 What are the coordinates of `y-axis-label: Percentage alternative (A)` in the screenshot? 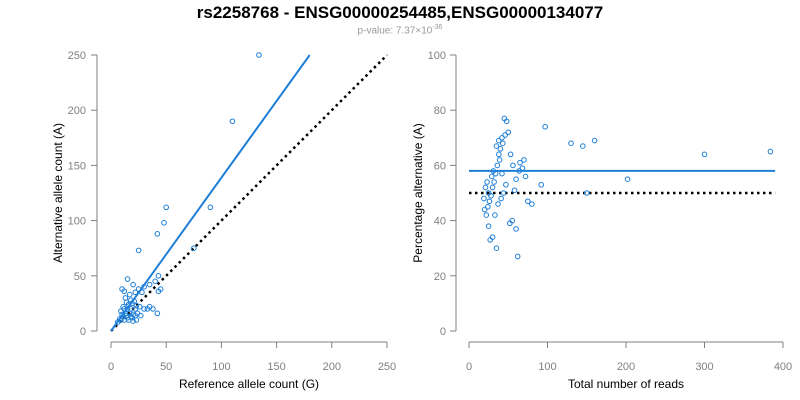 It's located at (418, 192).